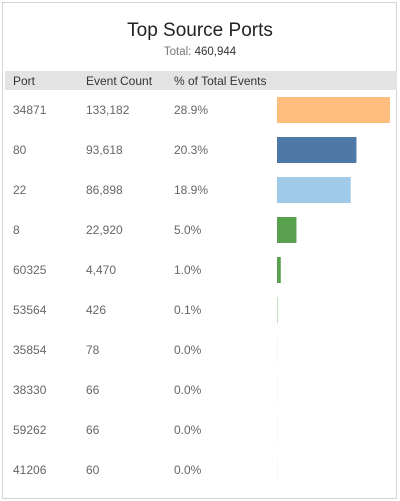 The image size is (400, 501). What do you see at coordinates (188, 230) in the screenshot?
I see `cell-percent: 5.0%` at bounding box center [188, 230].